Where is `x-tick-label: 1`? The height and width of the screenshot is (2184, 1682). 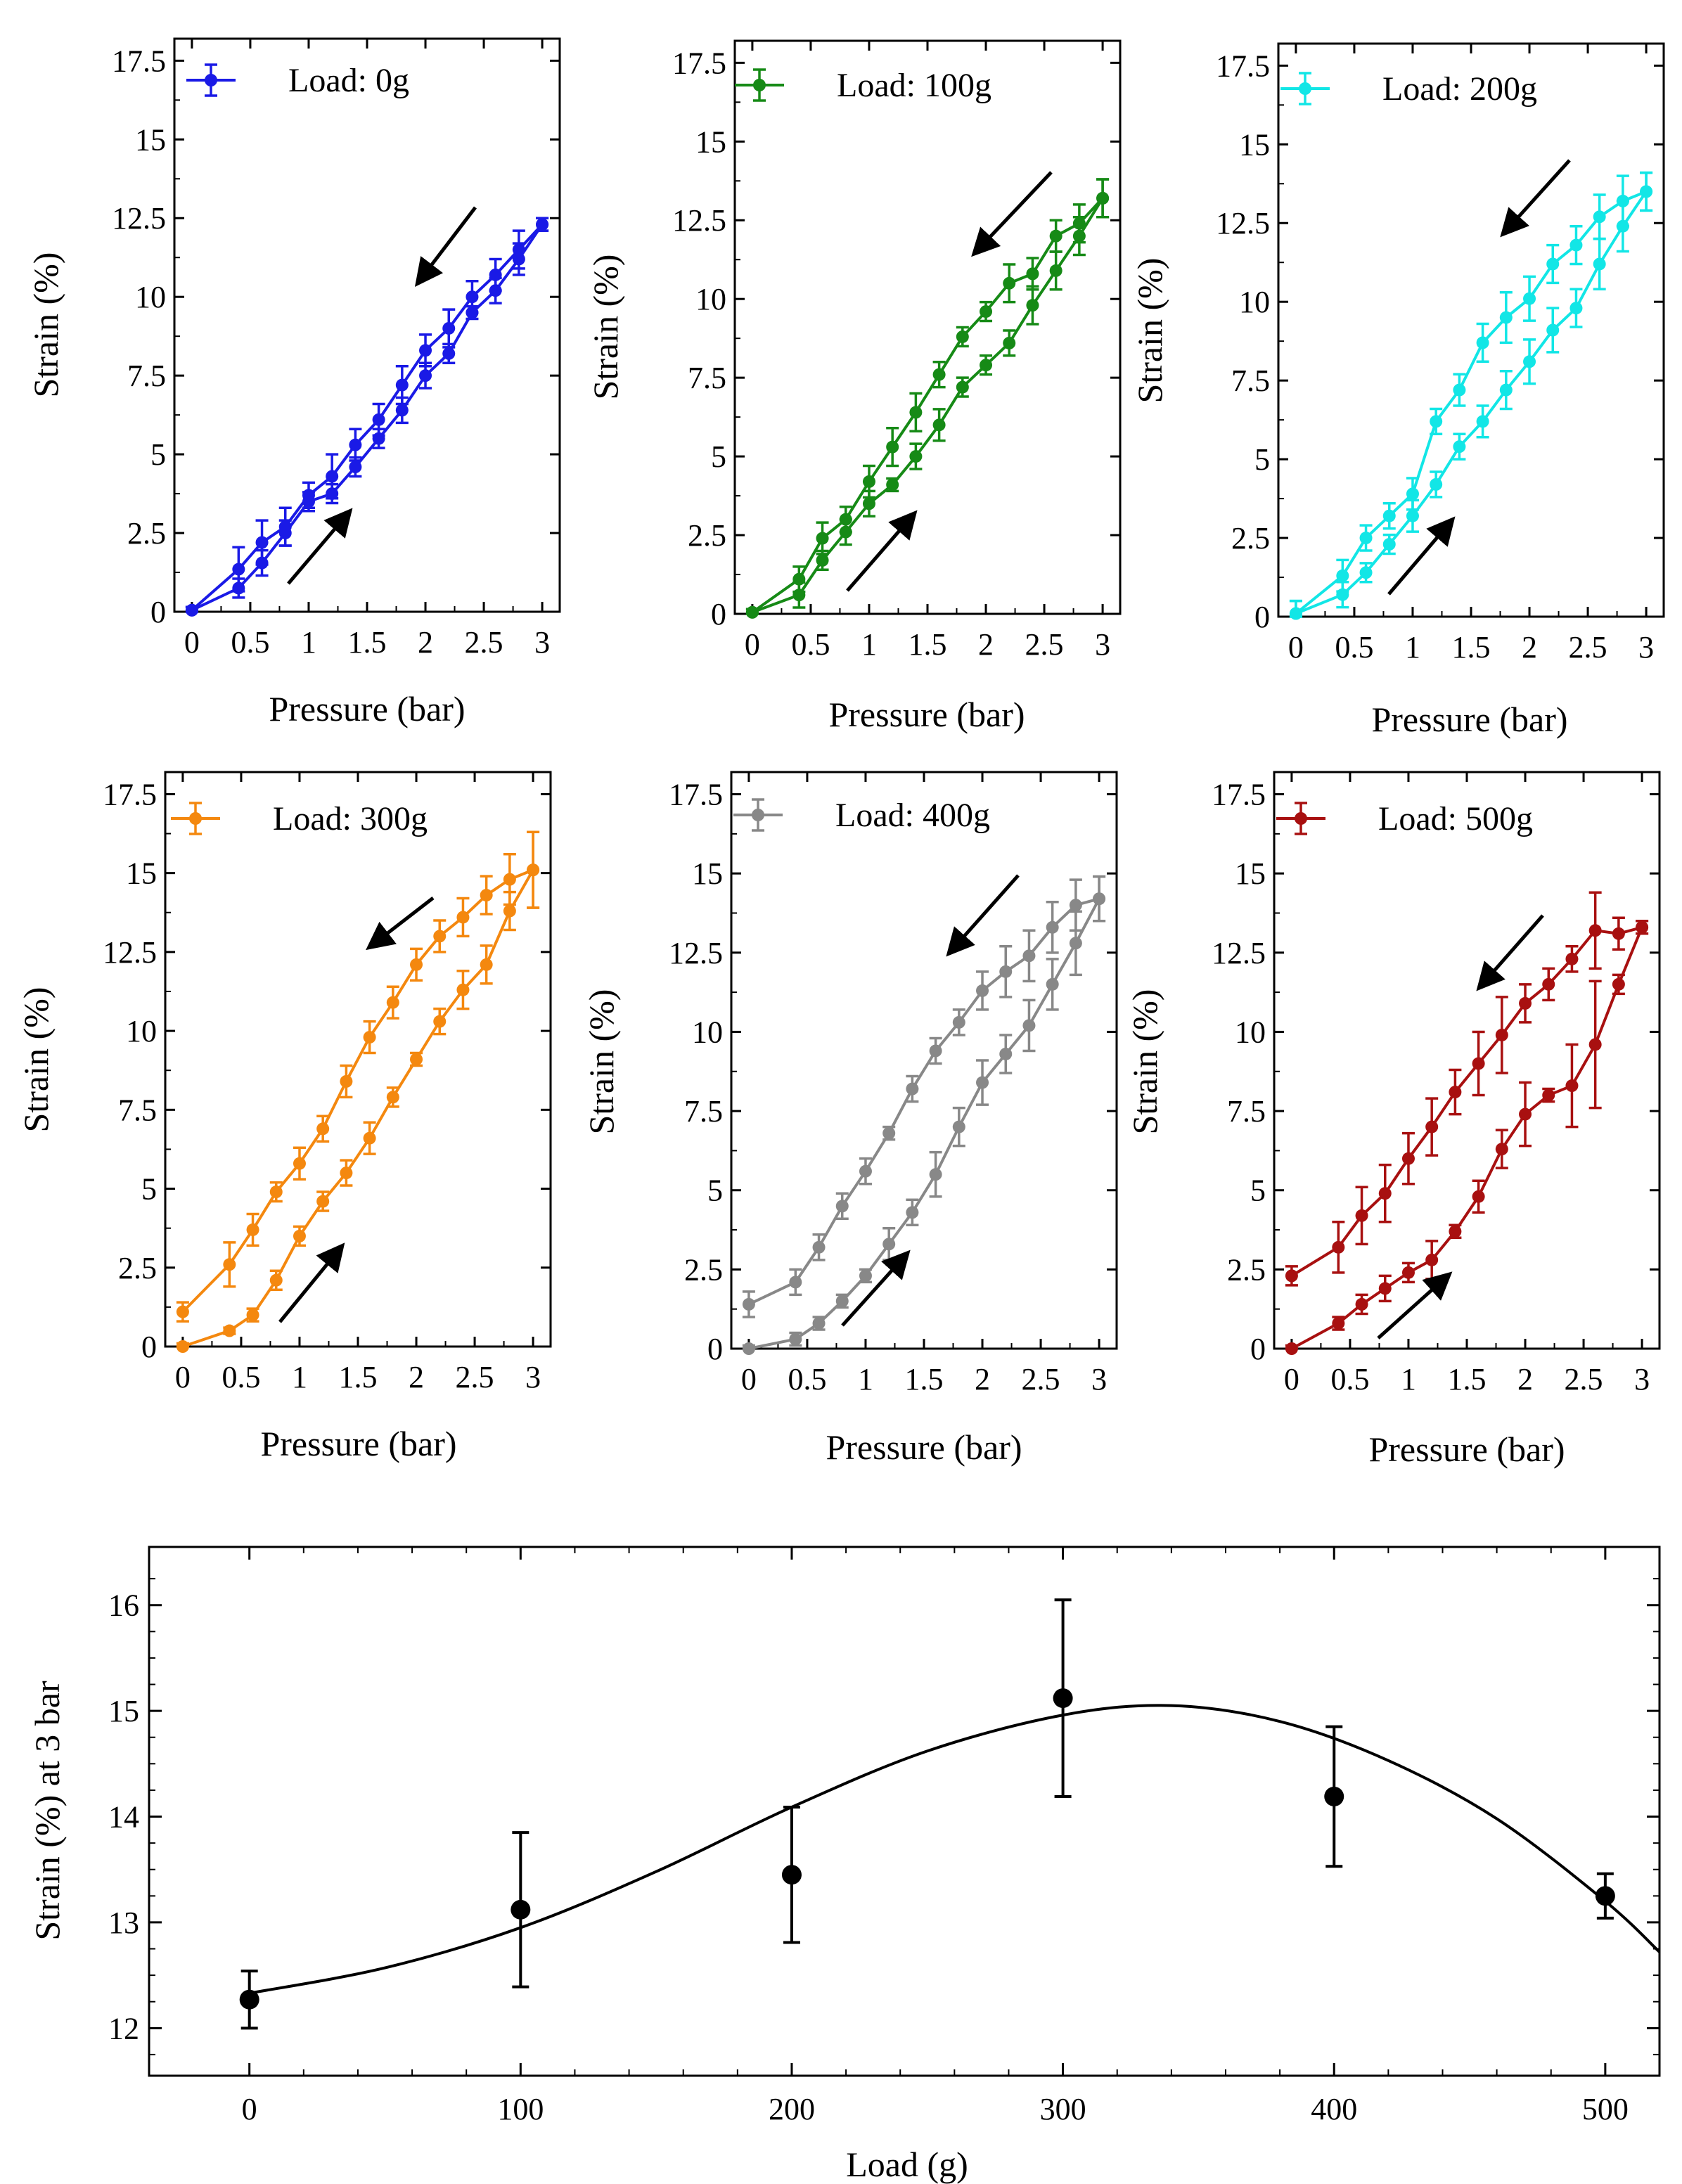 x-tick-label: 1 is located at coordinates (300, 1377).